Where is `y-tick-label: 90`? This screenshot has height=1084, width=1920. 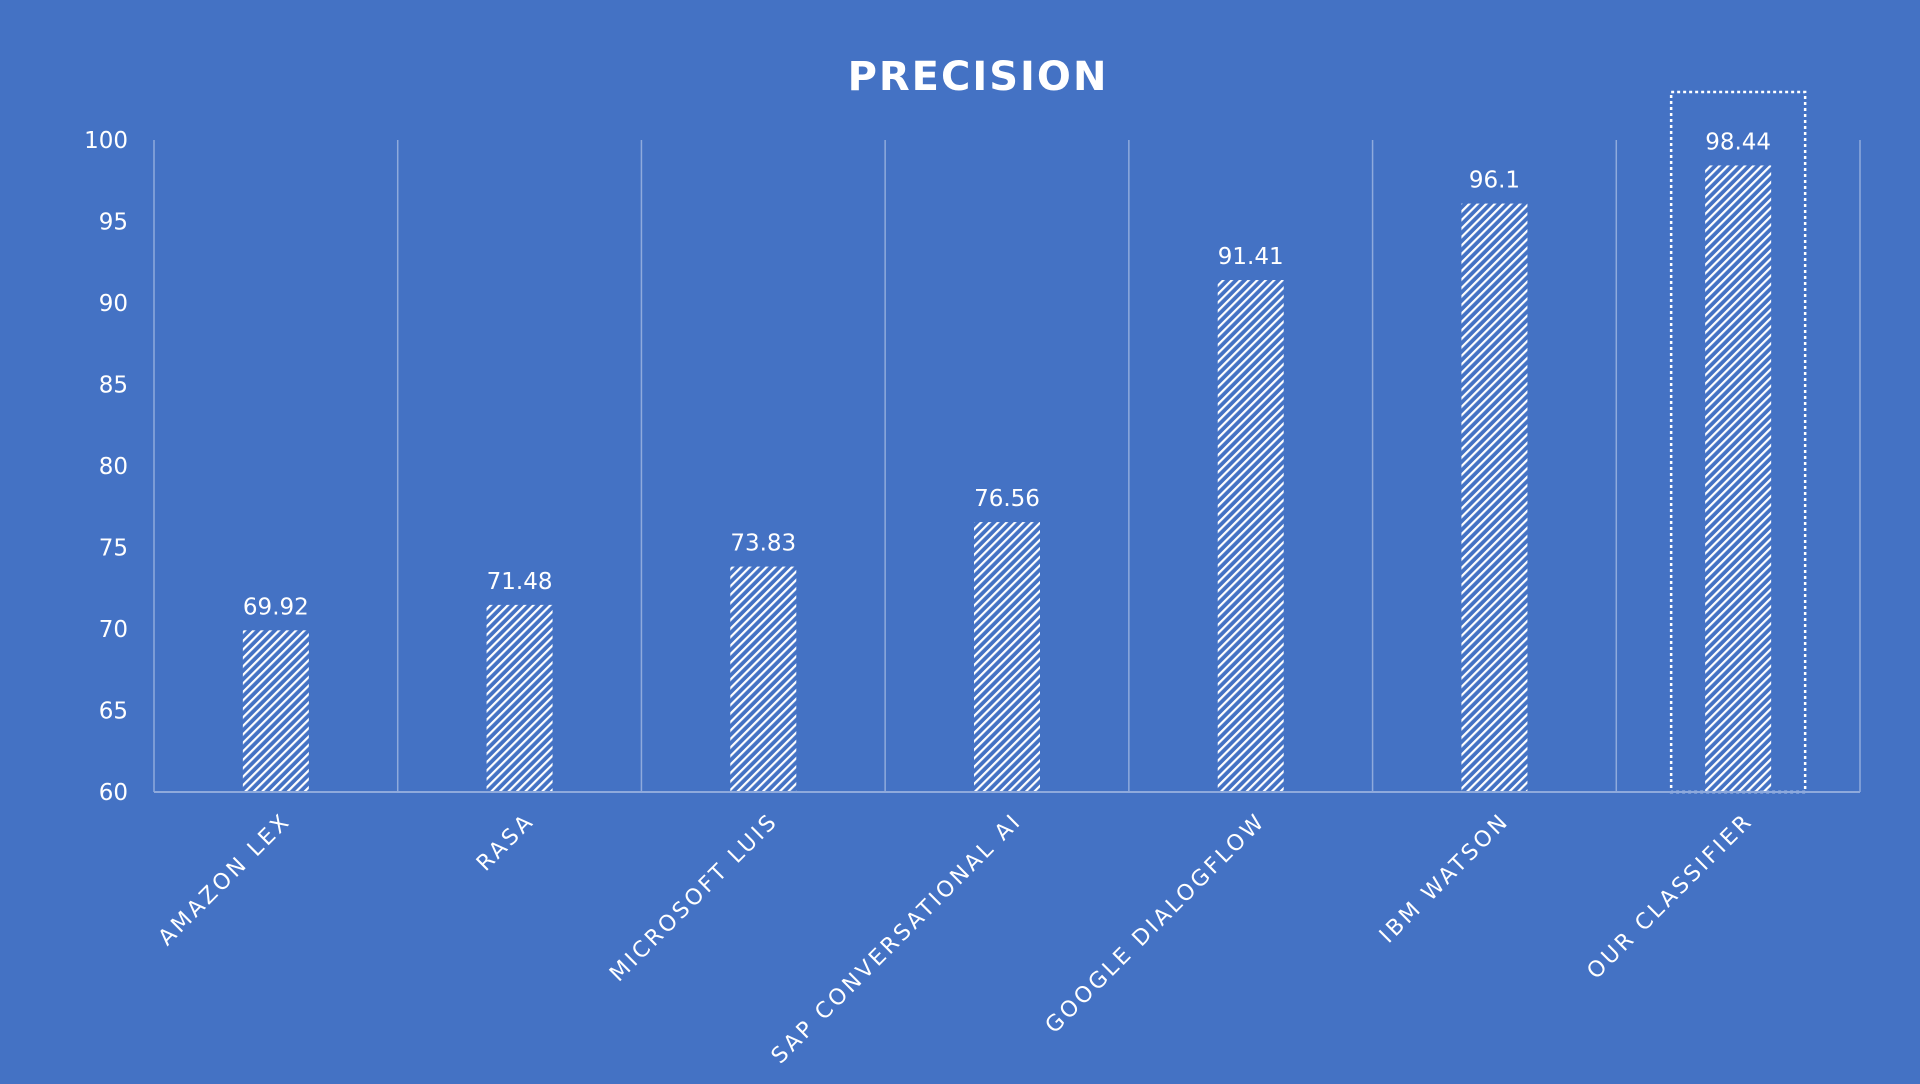
y-tick-label: 90 is located at coordinates (113, 304).